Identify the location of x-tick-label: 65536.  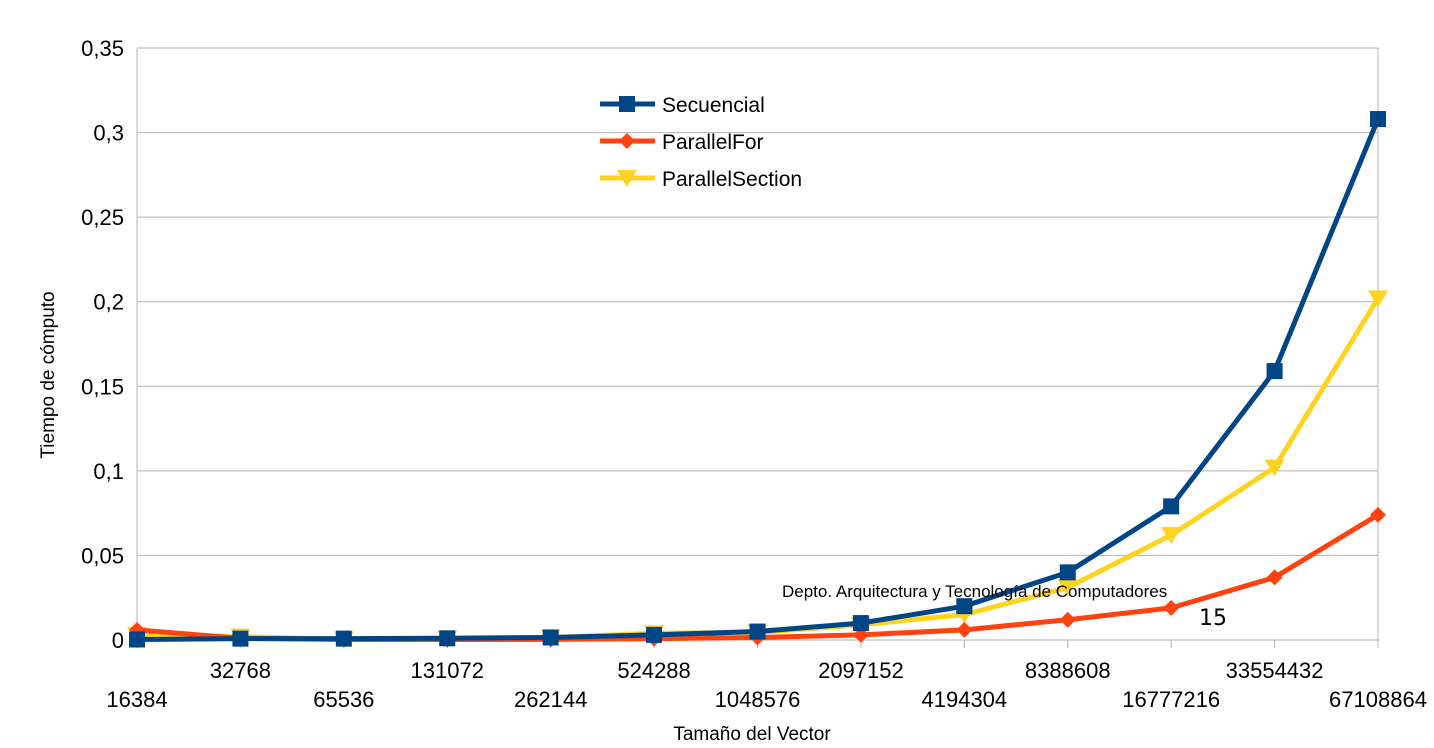
(343, 699).